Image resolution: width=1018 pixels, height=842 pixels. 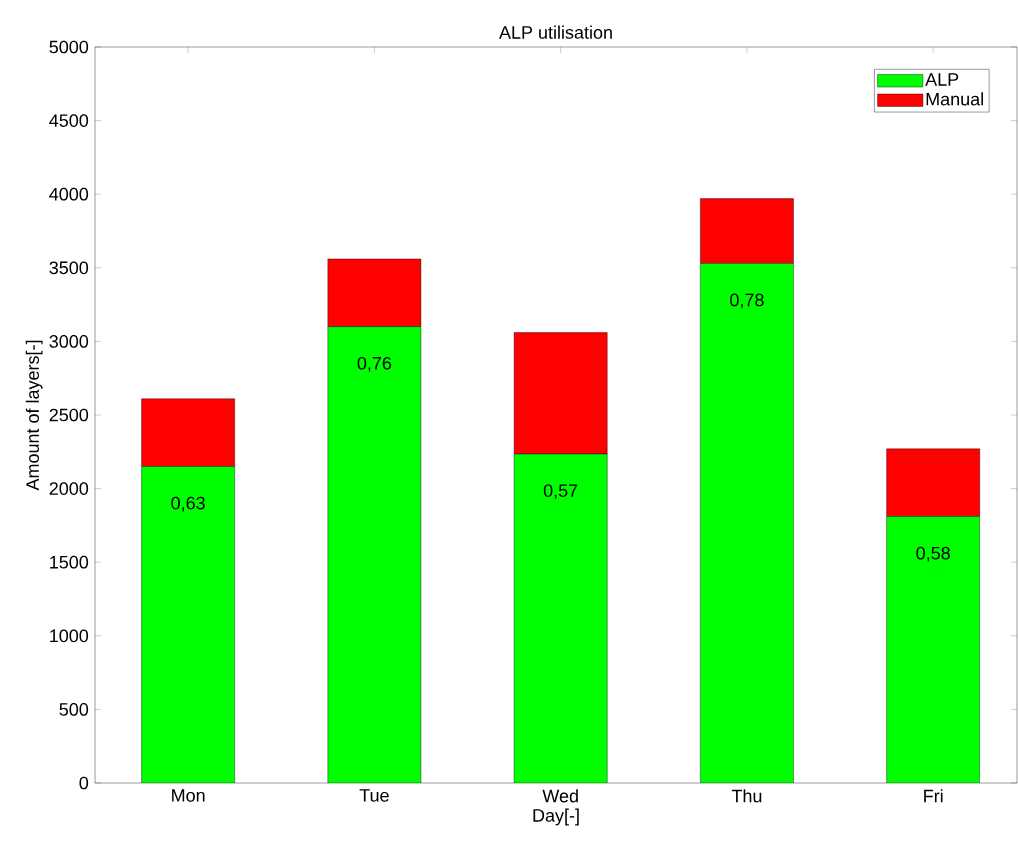 I want to click on y-tick-label: 0, so click(x=84, y=783).